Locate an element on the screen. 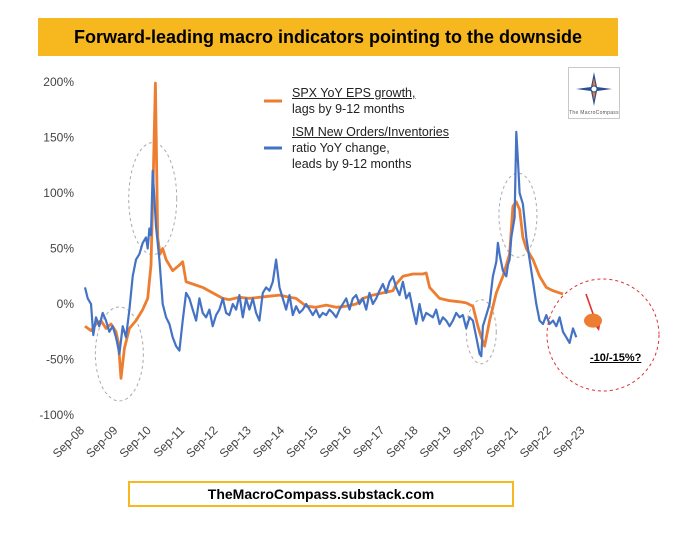 The image size is (699, 537). compass-star-icon is located at coordinates (594, 89).